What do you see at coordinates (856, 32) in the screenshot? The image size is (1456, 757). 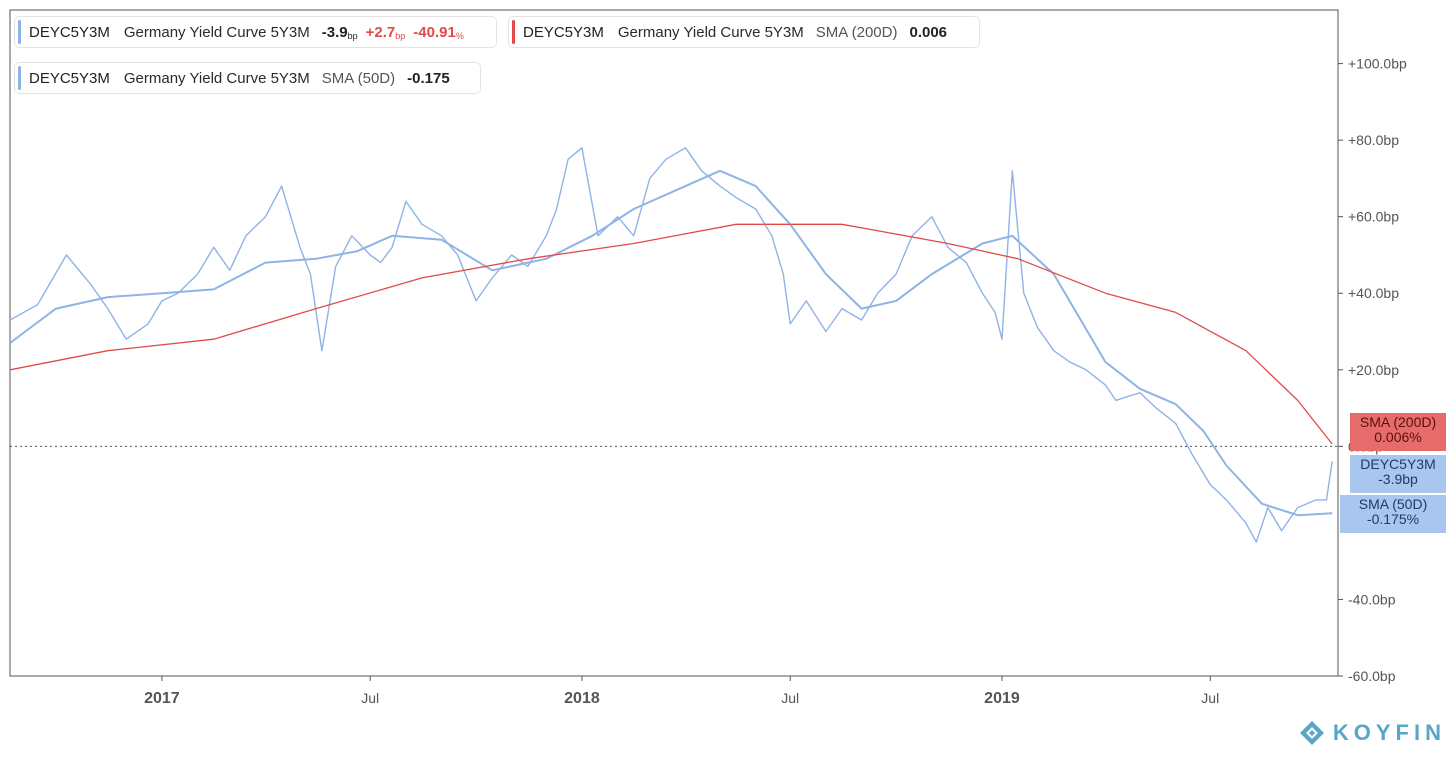 I see `legend-indicator: SMA (200D)` at bounding box center [856, 32].